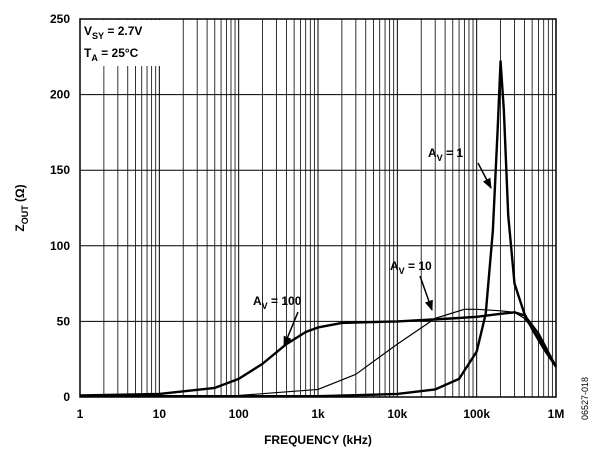  I want to click on series-label: AV = 1, so click(445, 154).